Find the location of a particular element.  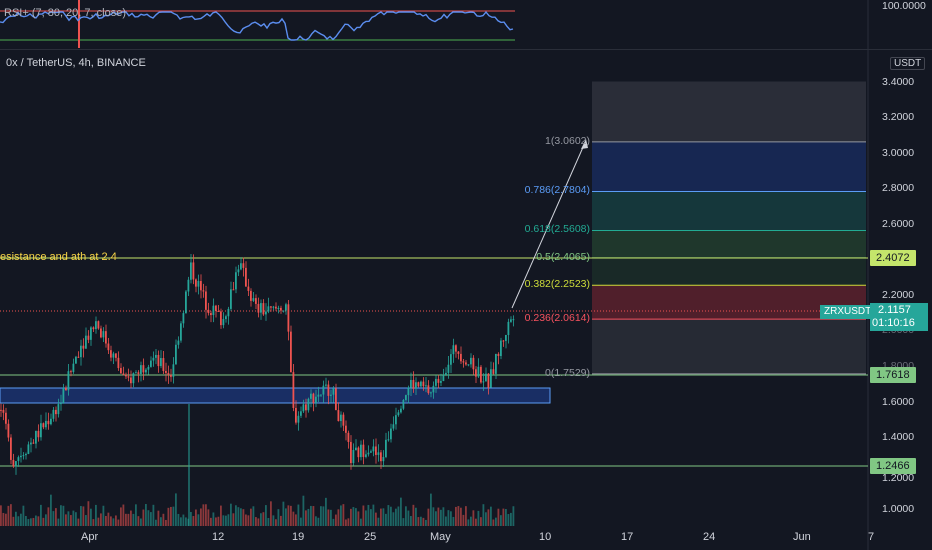

fib-level-label: 0.382(2.2523) is located at coordinates (557, 284).